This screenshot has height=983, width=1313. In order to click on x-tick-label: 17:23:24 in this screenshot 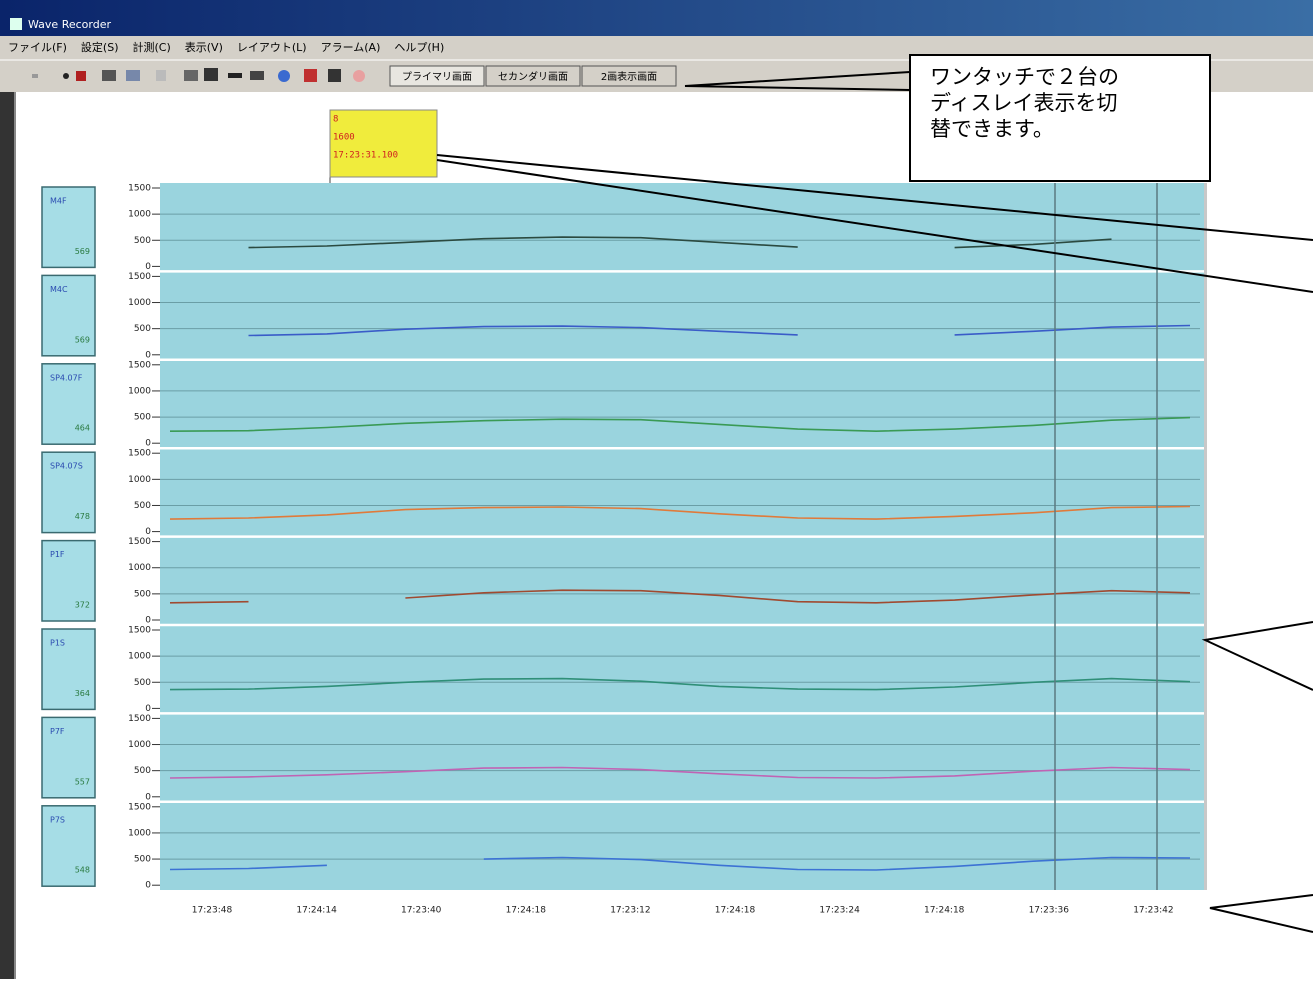, I will do `click(839, 911)`.